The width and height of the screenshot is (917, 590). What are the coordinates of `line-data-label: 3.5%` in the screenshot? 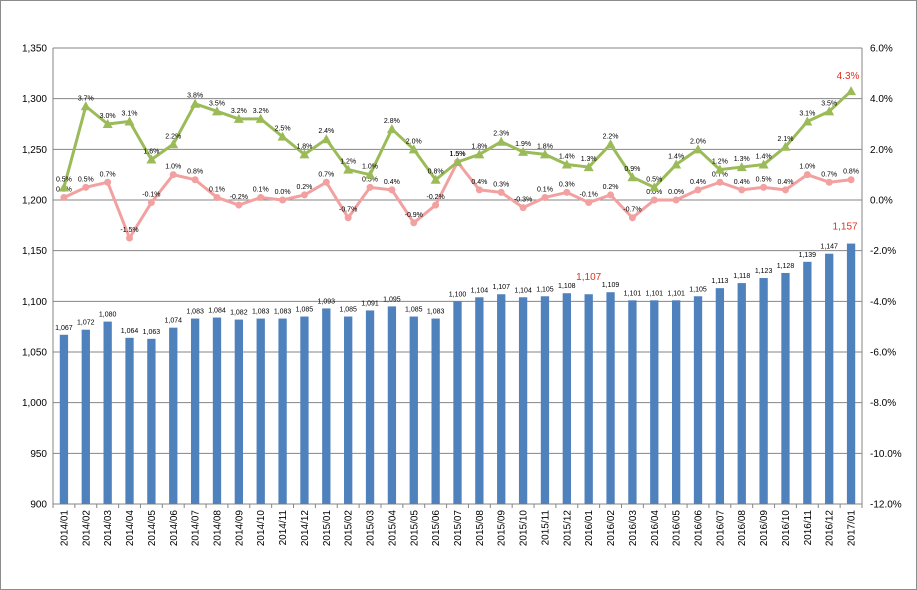 It's located at (217, 103).